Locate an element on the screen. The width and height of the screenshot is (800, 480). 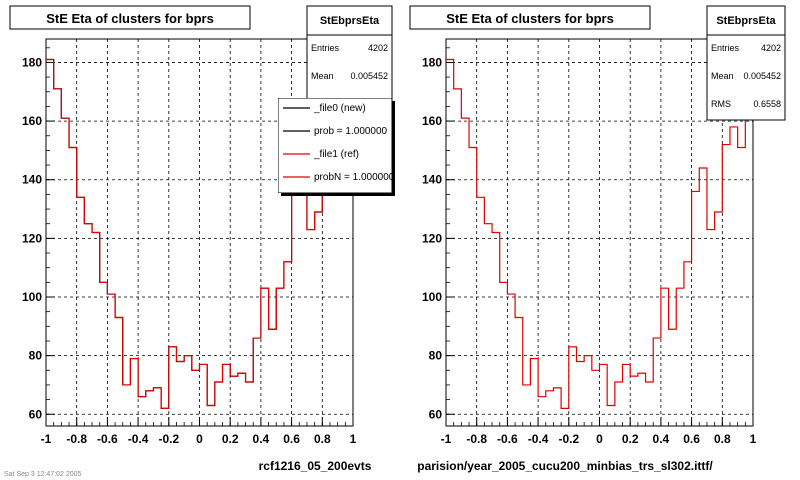
stats-label: RMS is located at coordinates (721, 104).